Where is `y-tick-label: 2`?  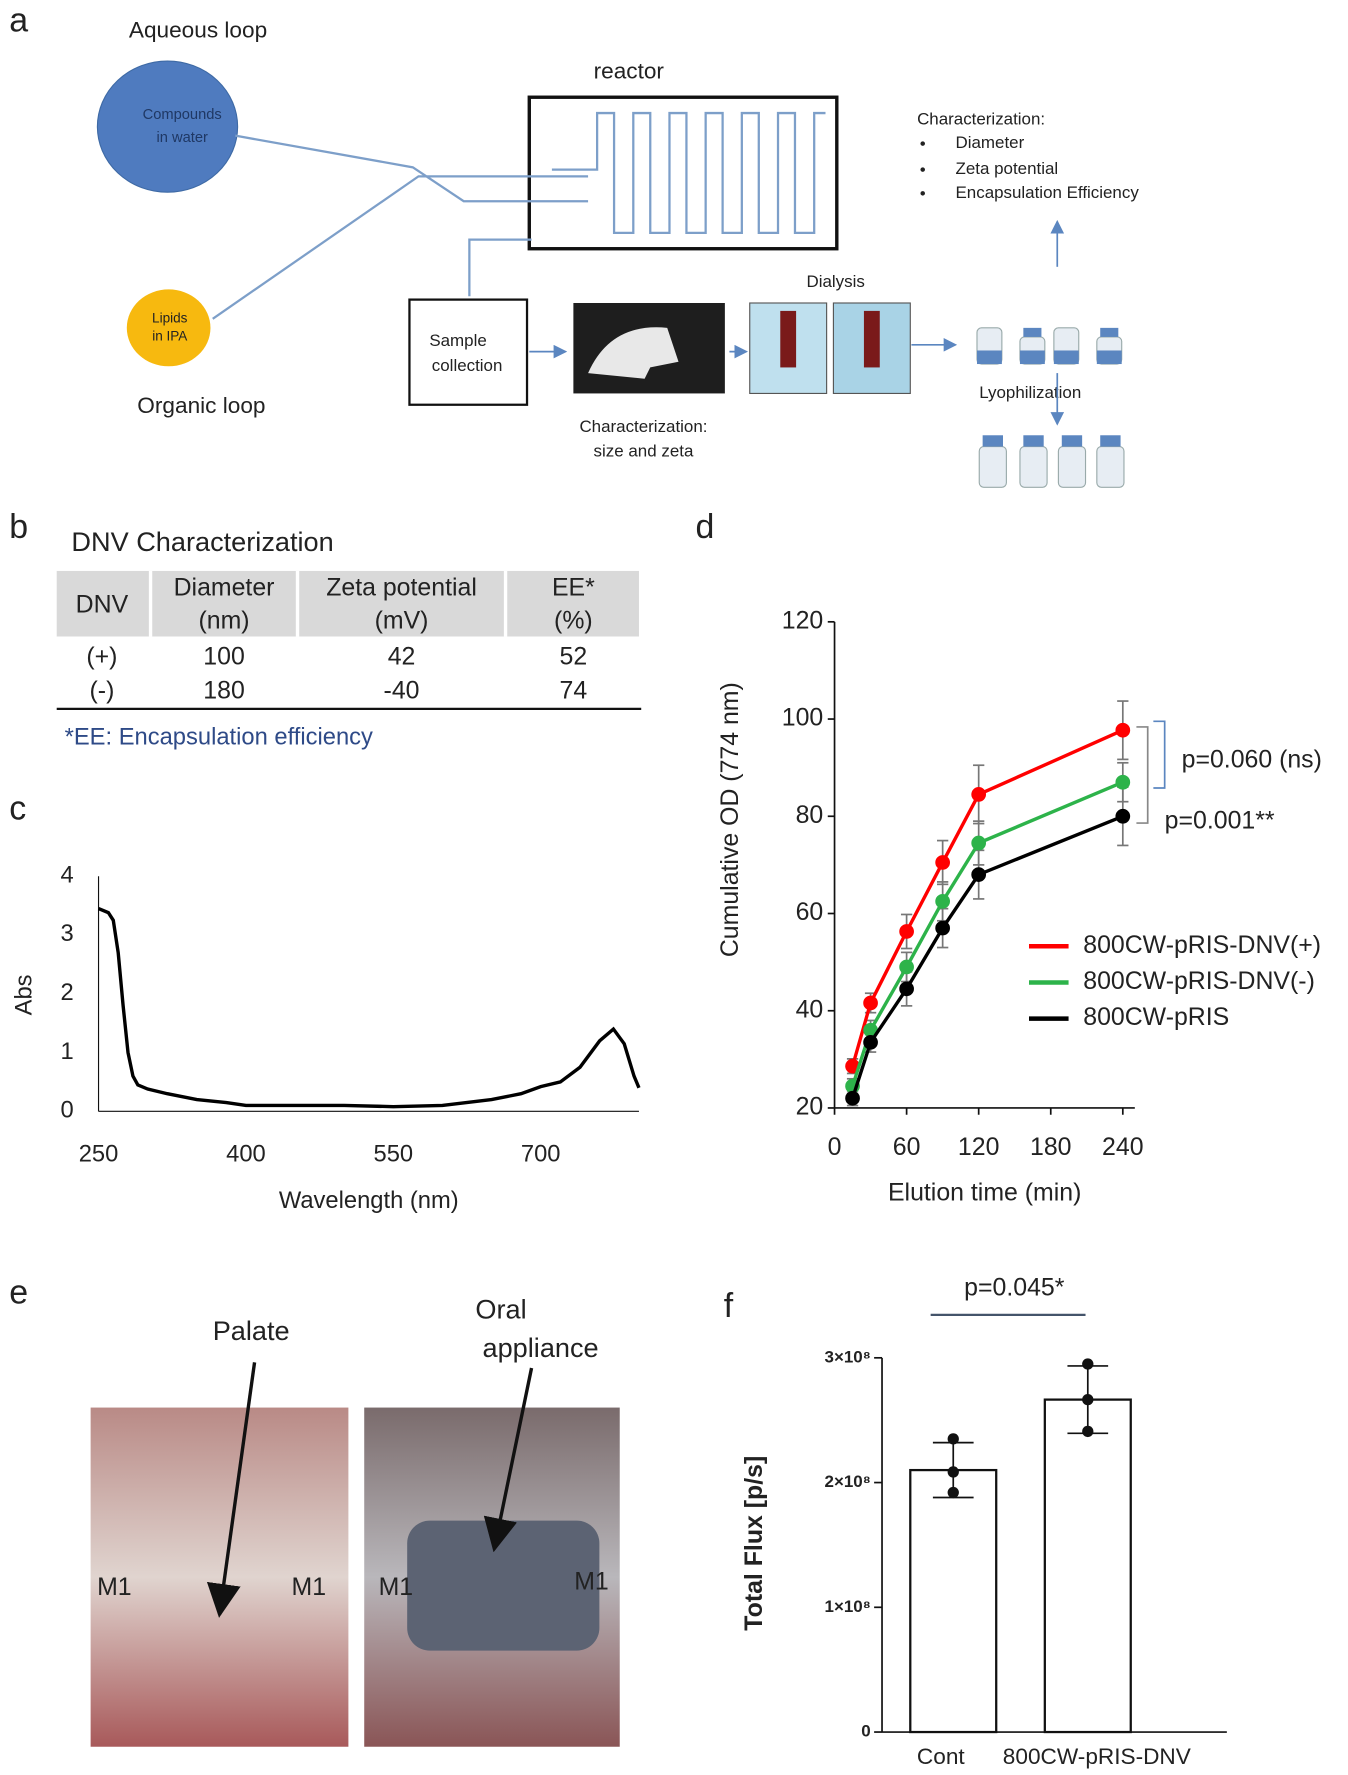 y-tick-label: 2 is located at coordinates (66, 993).